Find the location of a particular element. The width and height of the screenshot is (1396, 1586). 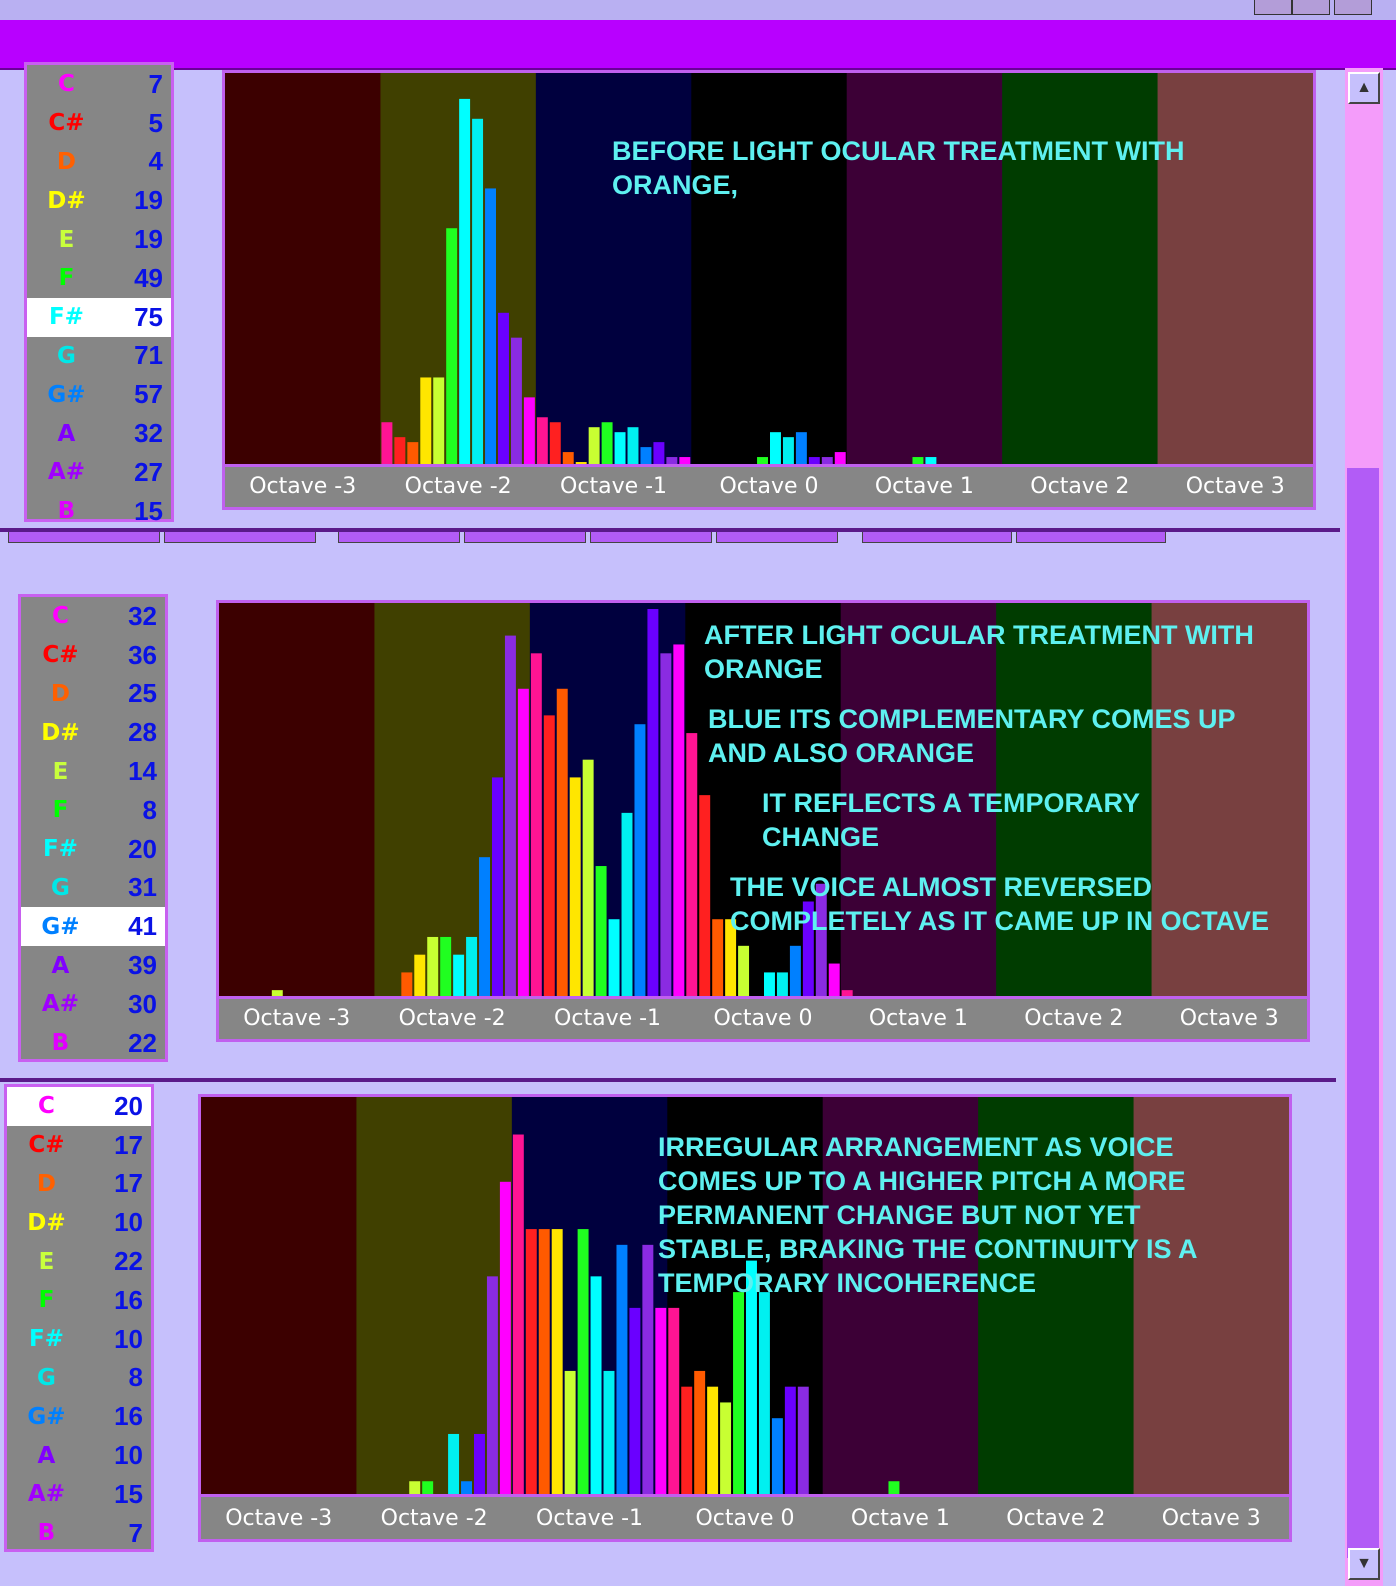

note-count: 14 is located at coordinates (142, 771).